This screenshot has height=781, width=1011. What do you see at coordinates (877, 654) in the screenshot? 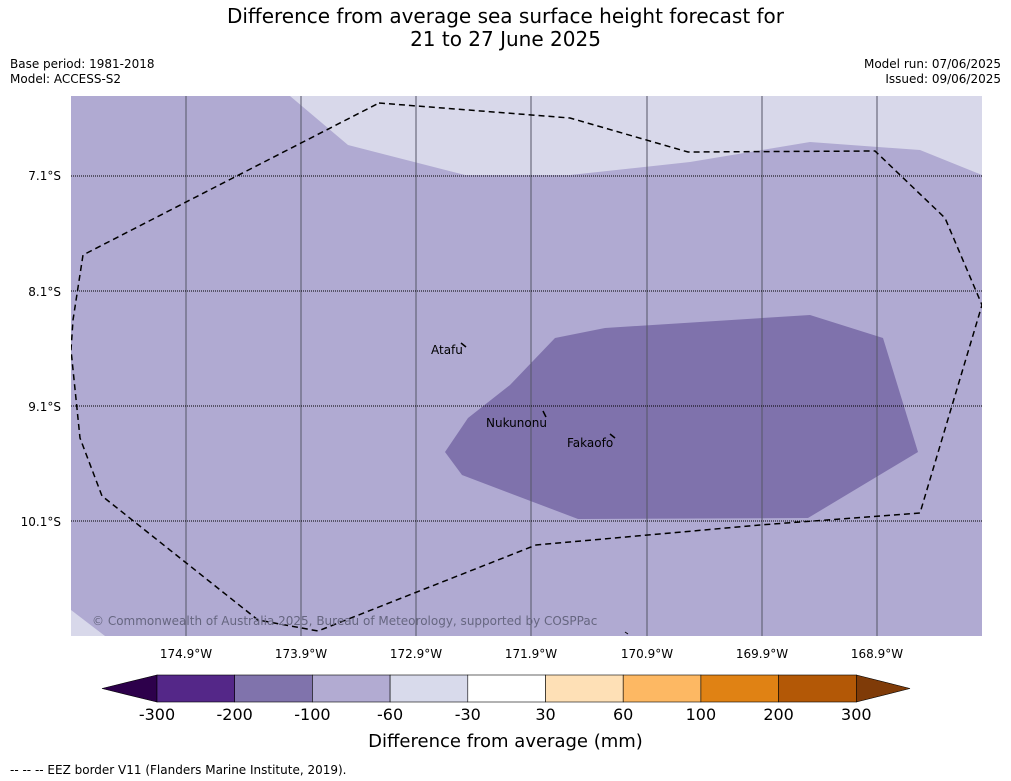
I see `lon-label-168-9: 168.9°W` at bounding box center [877, 654].